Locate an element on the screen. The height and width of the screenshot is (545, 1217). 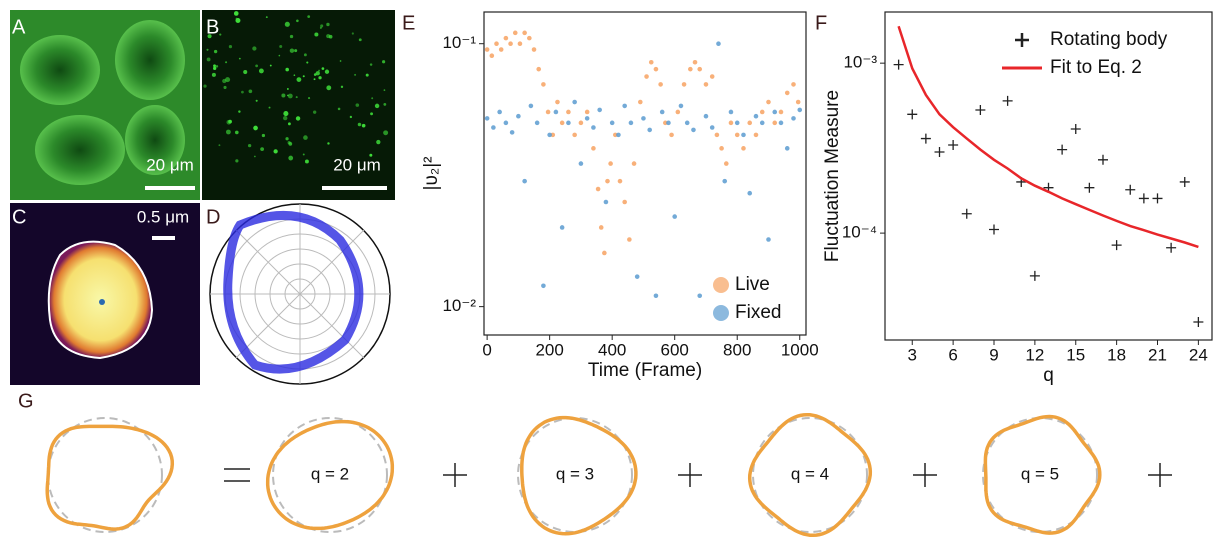
mode-label: q = 4 is located at coordinates (810, 473).